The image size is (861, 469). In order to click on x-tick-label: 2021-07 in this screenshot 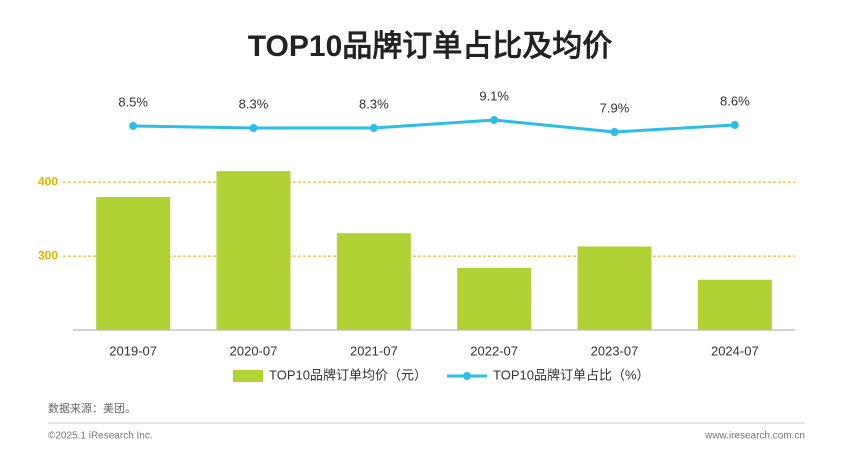, I will do `click(374, 350)`.